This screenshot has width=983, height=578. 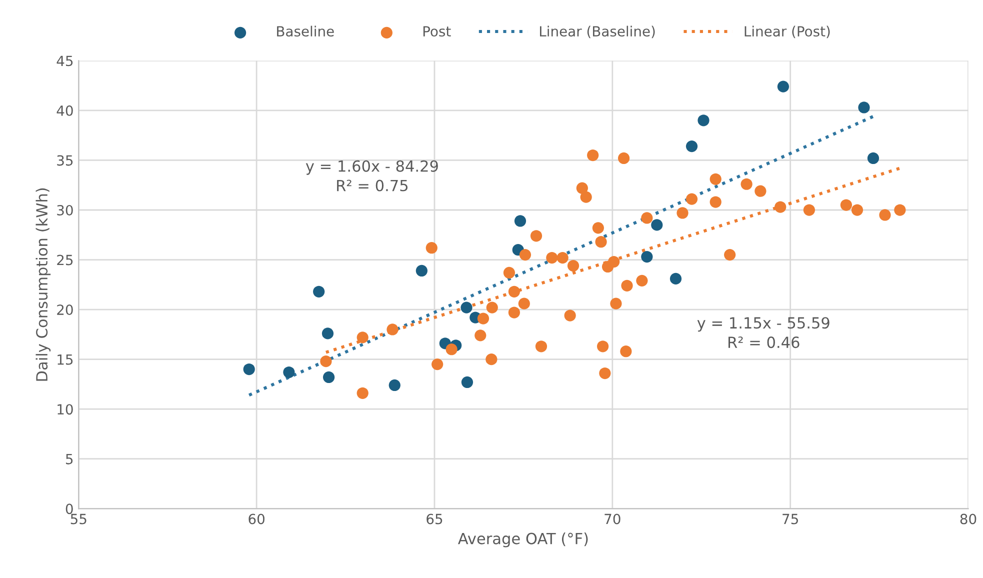 What do you see at coordinates (434, 519) in the screenshot?
I see `x-tick-label: 65` at bounding box center [434, 519].